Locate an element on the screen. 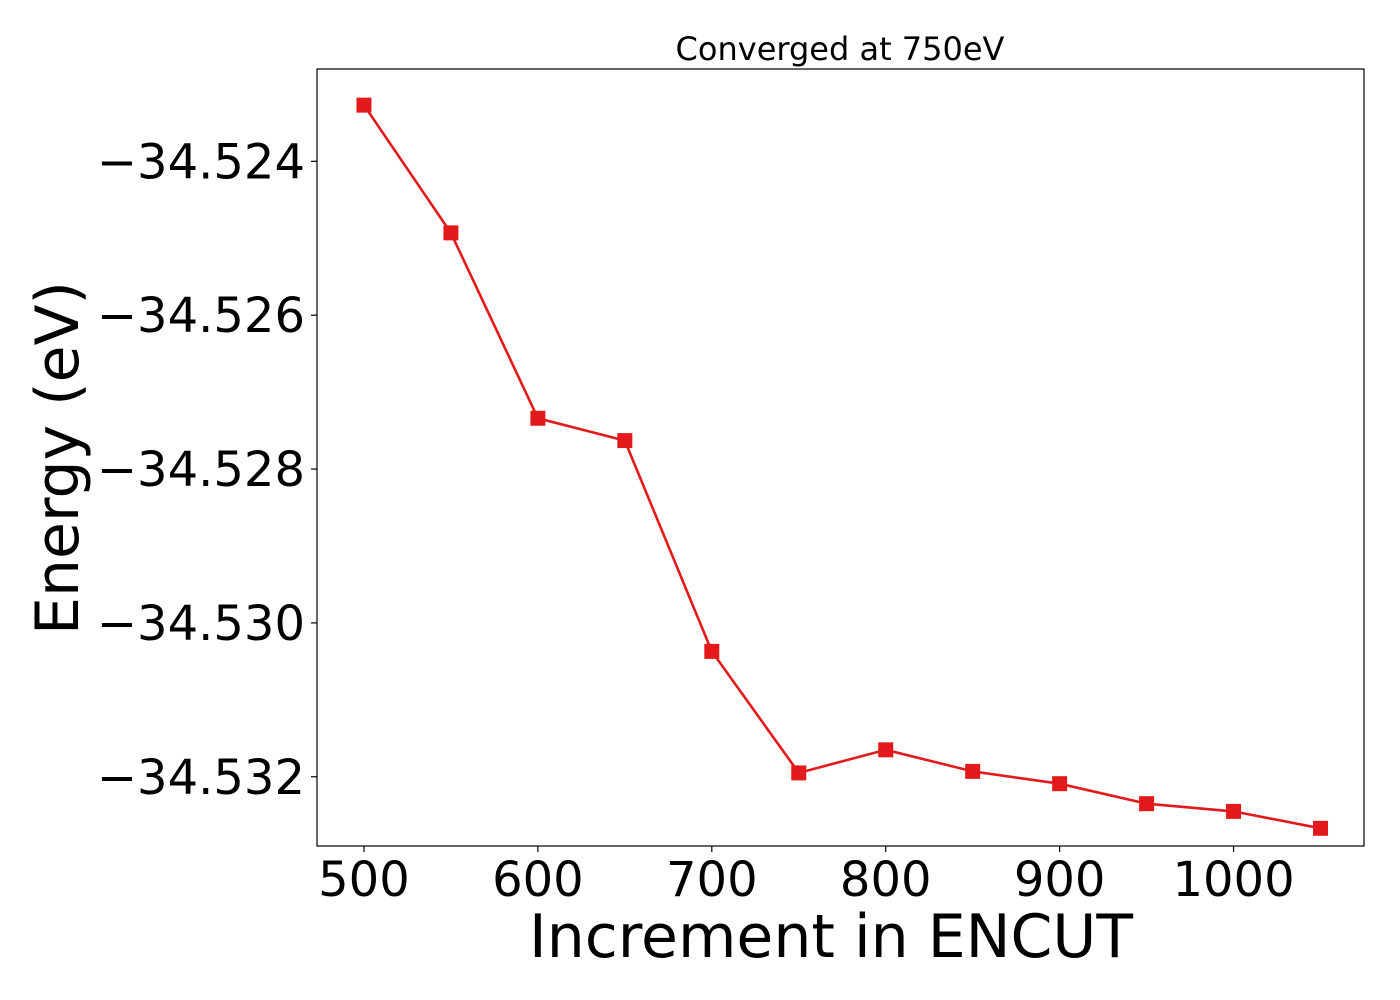 The image size is (1400, 1000). x-tick-label: 700 is located at coordinates (712, 880).